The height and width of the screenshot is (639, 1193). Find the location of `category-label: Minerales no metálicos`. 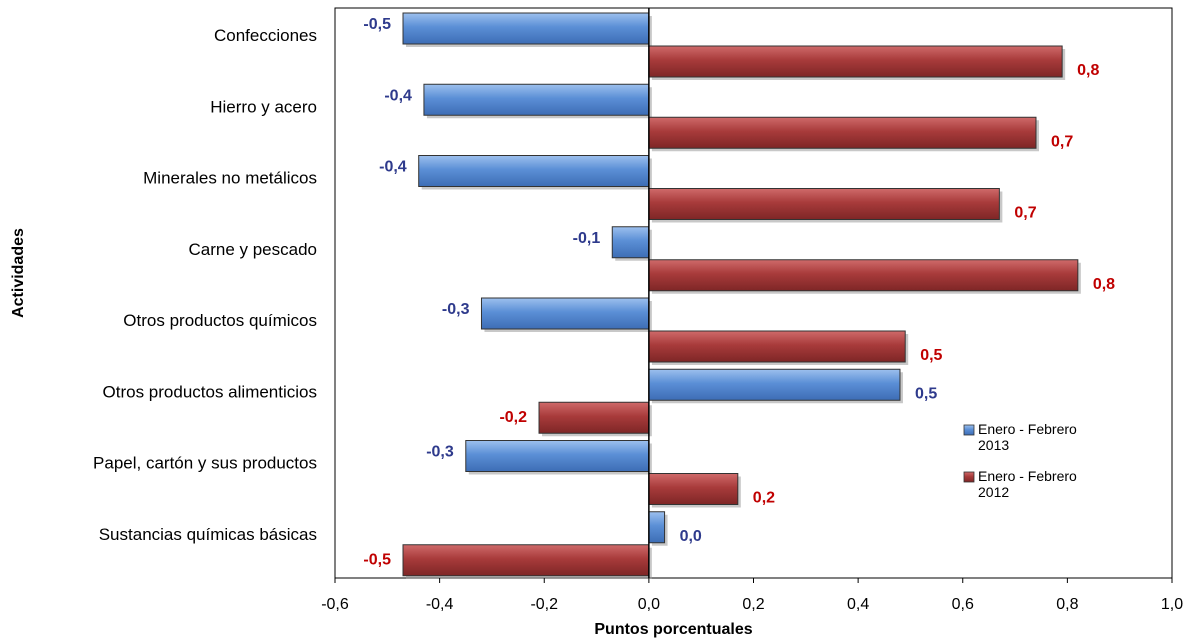

category-label: Minerales no metálicos is located at coordinates (230, 178).